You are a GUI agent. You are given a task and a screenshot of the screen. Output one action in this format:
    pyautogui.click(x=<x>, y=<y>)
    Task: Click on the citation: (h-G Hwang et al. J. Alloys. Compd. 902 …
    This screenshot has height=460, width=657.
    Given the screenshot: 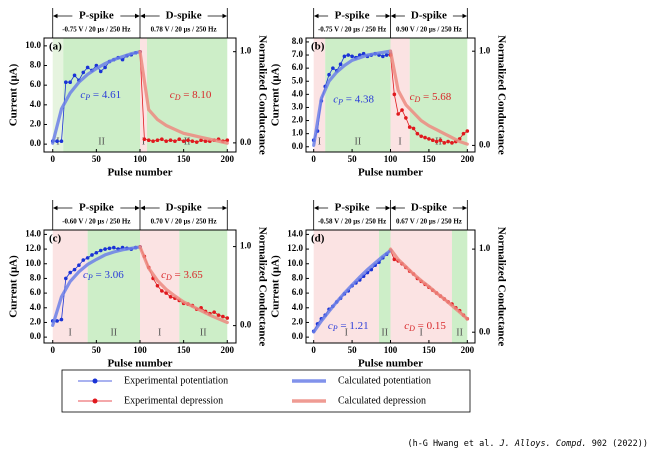 What is the action you would take?
    pyautogui.click(x=527, y=444)
    